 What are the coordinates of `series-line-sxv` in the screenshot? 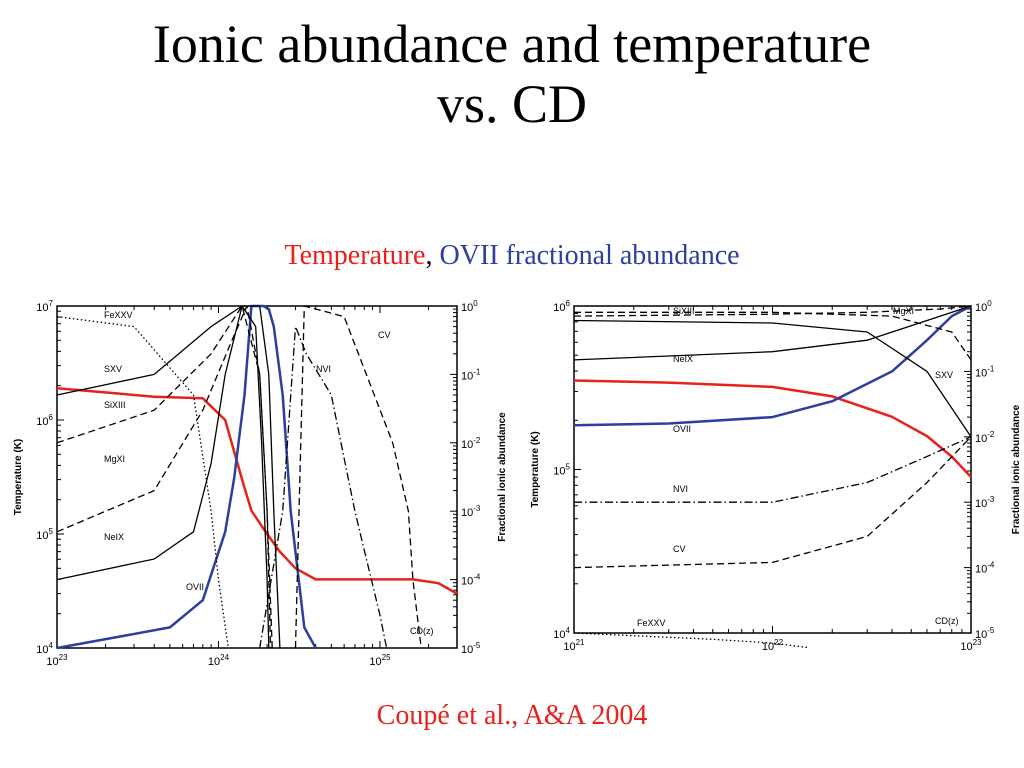 It's located at (772, 333).